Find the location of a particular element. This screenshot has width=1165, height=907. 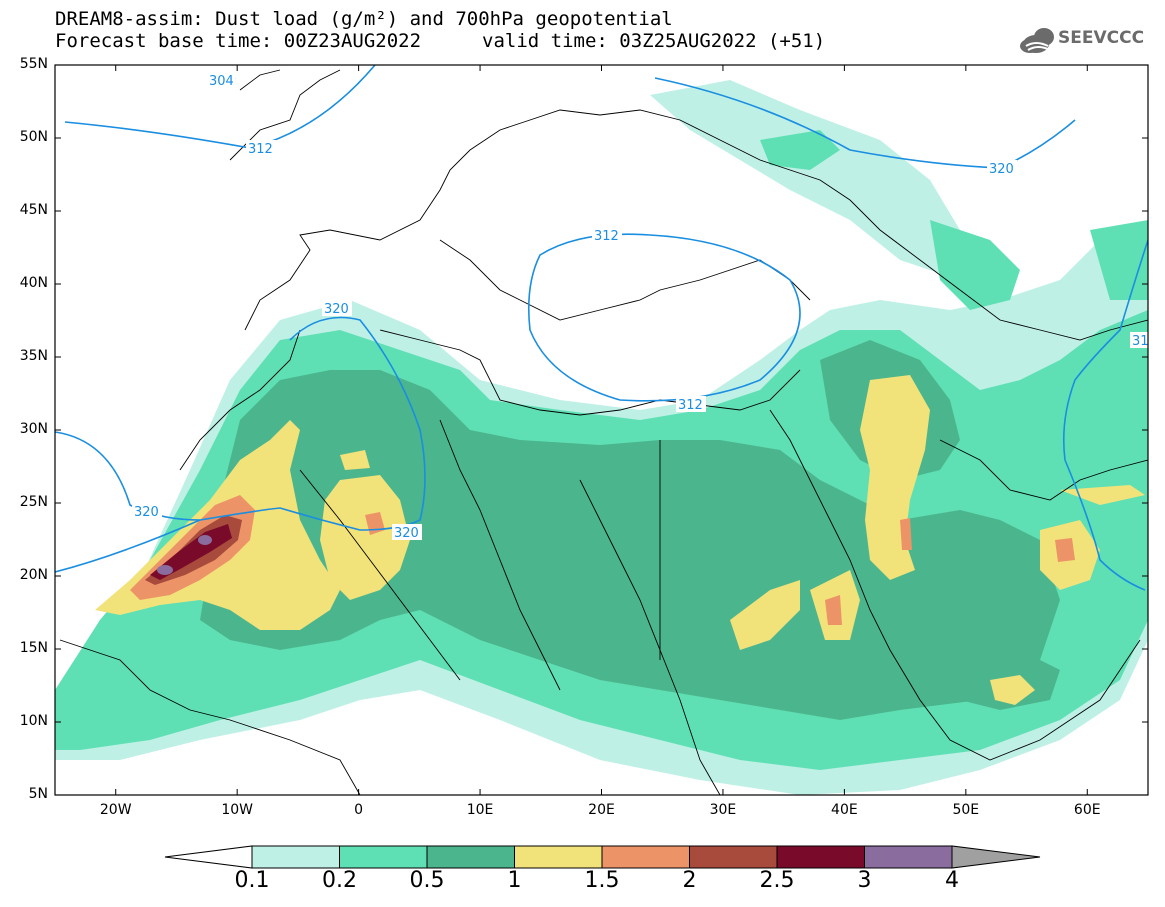

contour-label-320-c: 320 is located at coordinates (146, 512).